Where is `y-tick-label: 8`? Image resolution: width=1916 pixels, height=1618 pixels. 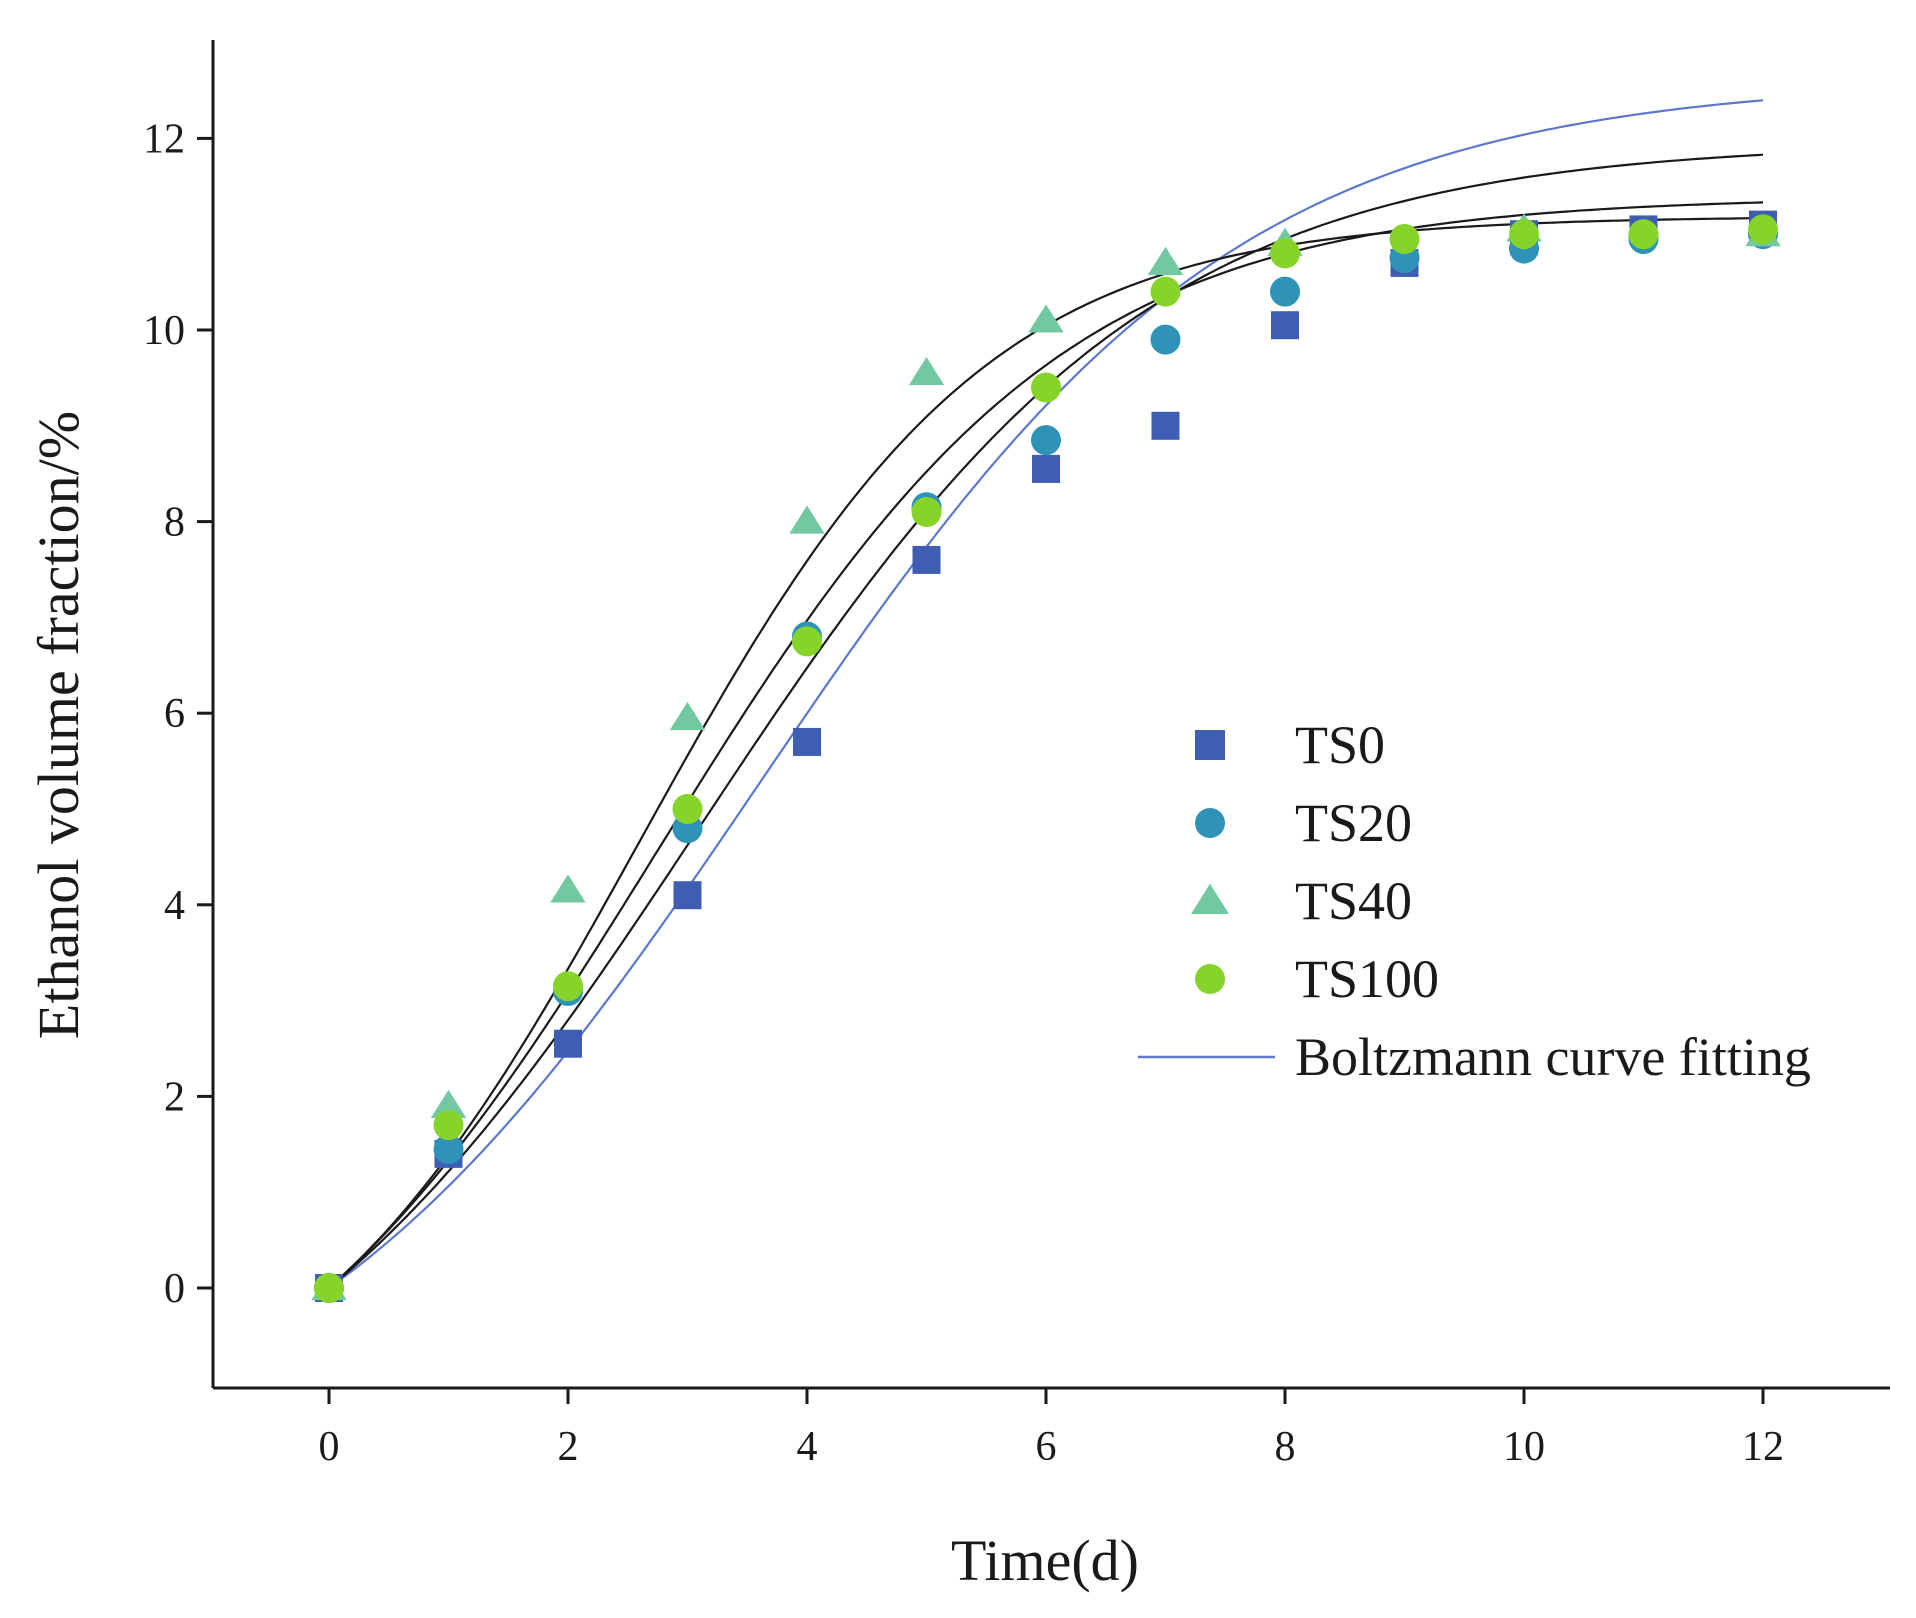
y-tick-label: 8 is located at coordinates (174, 523).